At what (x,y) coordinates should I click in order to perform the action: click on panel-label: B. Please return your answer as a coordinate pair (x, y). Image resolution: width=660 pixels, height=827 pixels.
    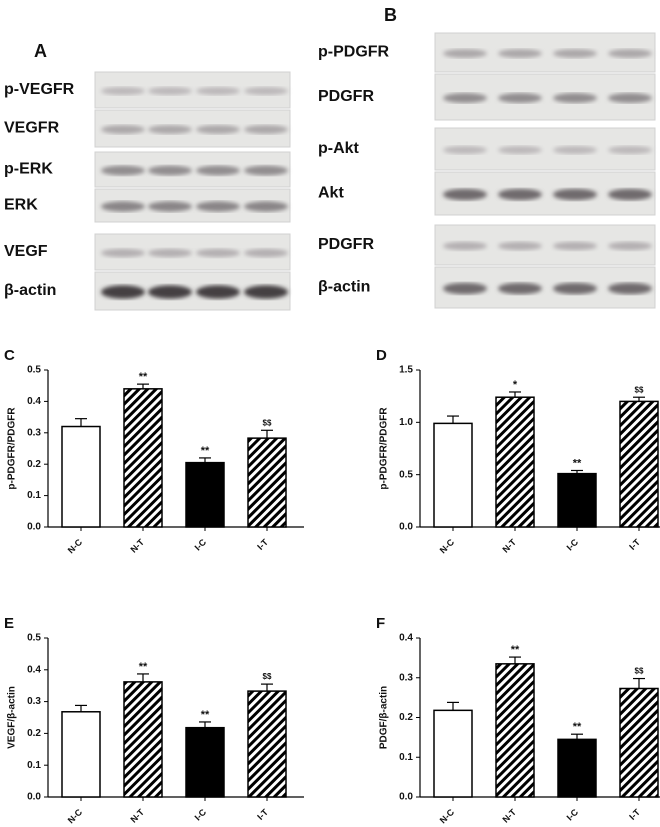
    Looking at the image, I should click on (390, 15).